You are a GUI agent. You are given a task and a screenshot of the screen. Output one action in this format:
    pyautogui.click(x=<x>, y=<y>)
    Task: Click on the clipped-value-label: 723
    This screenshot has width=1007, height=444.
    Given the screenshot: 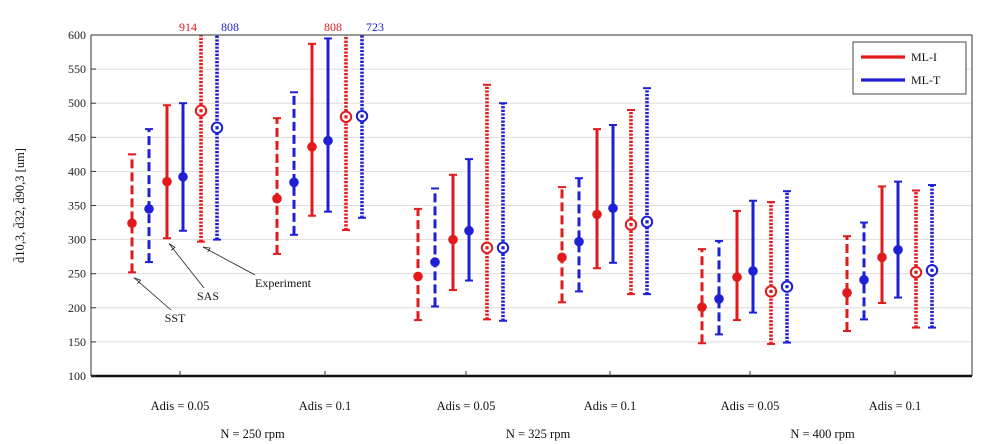 What is the action you would take?
    pyautogui.click(x=375, y=27)
    